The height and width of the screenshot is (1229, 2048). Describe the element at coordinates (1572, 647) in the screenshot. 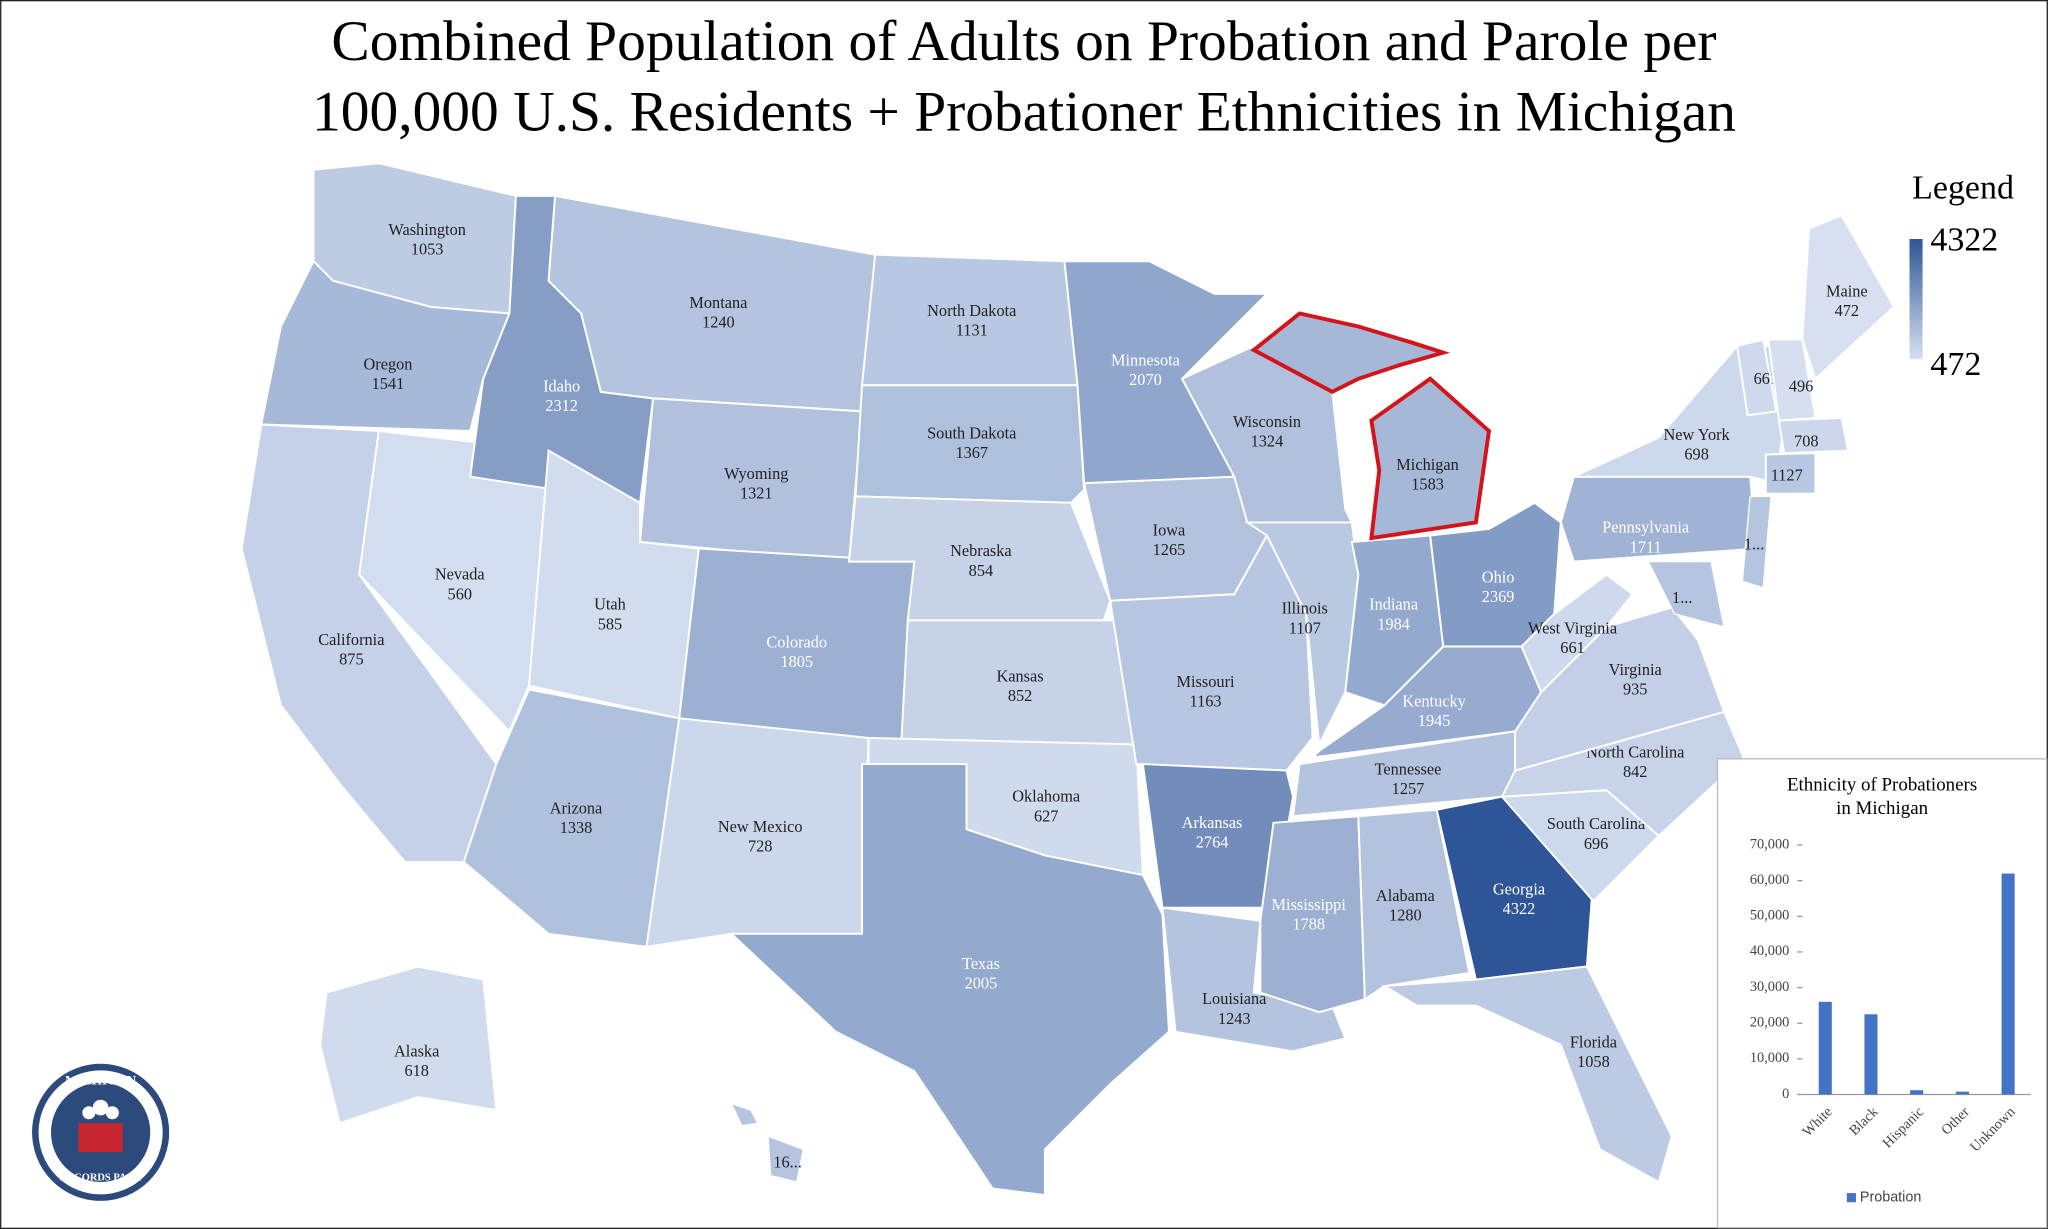

I see `state-value: 661` at that location.